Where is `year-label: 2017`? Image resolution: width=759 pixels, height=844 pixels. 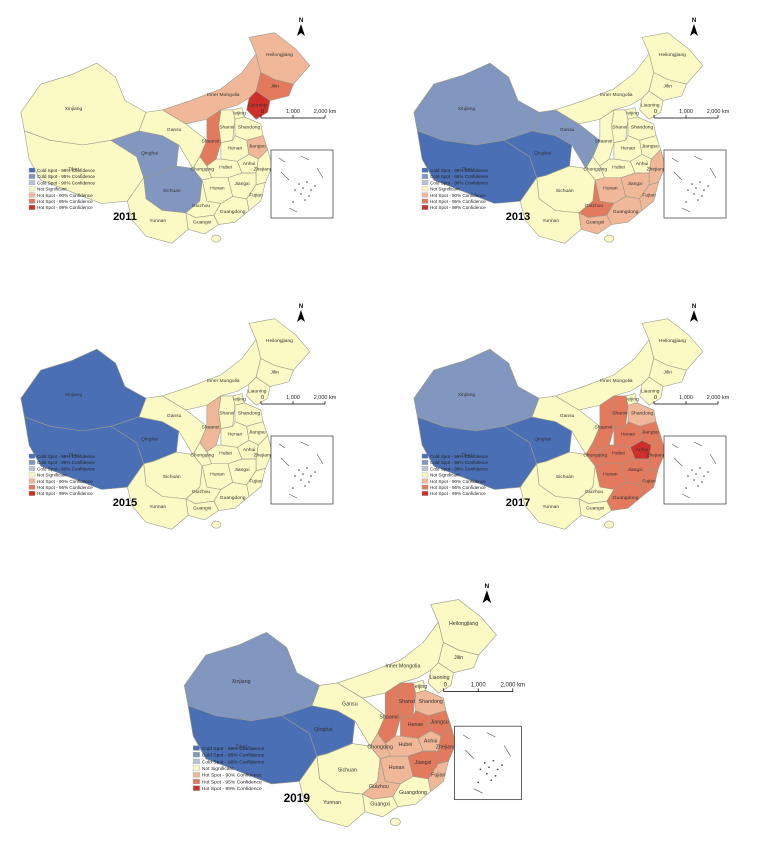
year-label: 2017 is located at coordinates (518, 503).